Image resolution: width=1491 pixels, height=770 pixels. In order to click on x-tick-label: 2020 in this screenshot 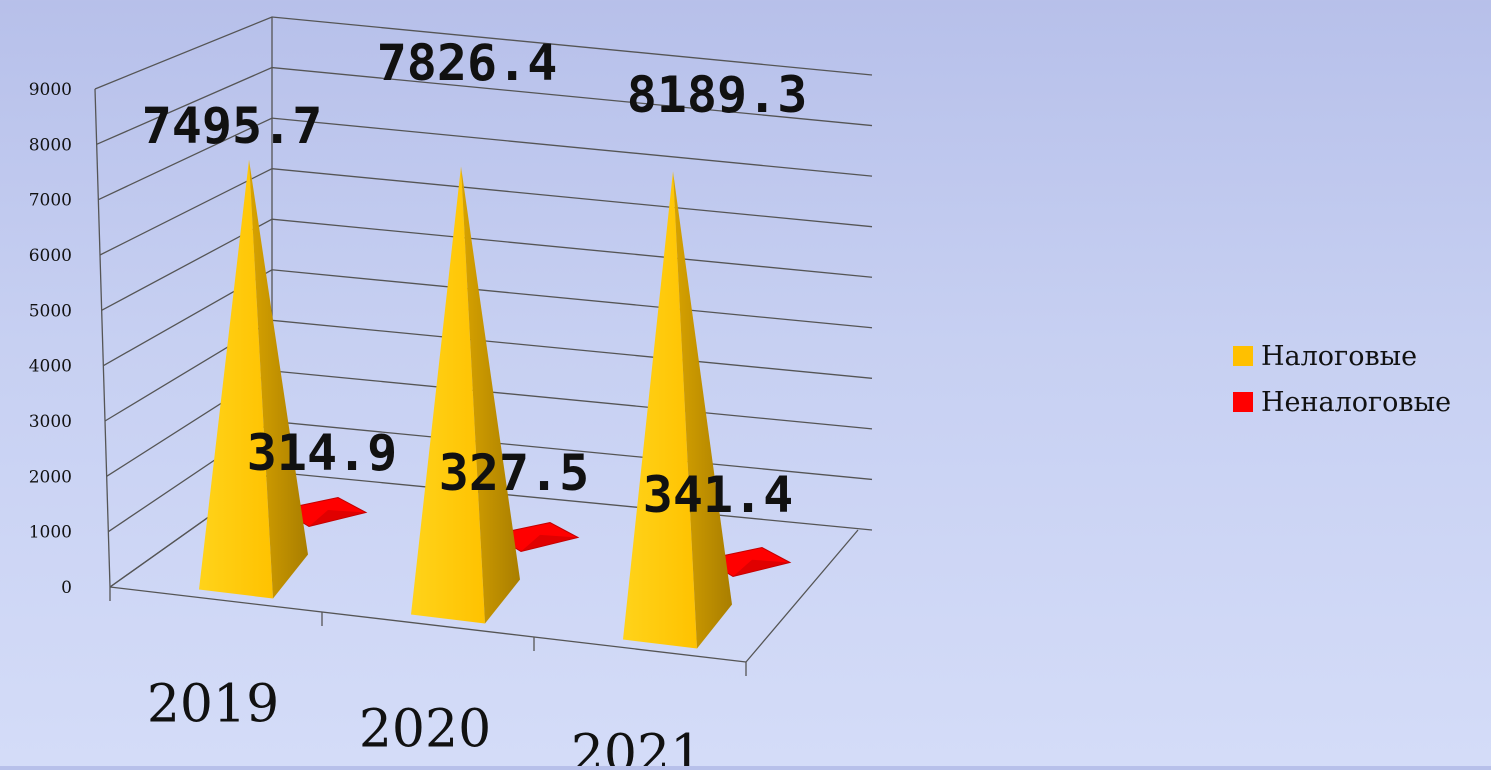, I will do `click(425, 730)`.